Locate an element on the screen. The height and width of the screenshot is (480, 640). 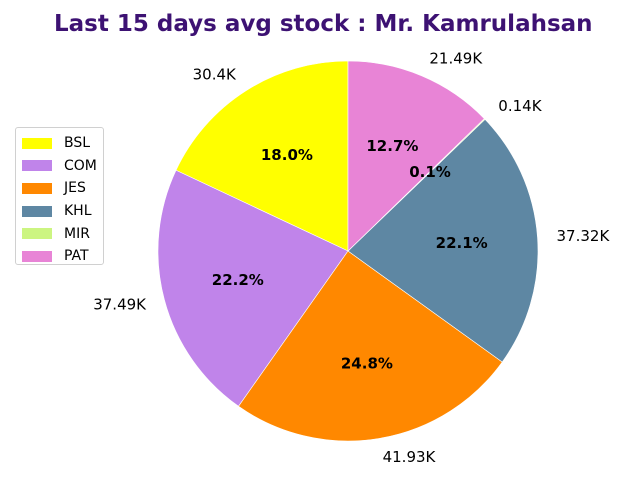
legend-item-com: COM is located at coordinates (62, 166).